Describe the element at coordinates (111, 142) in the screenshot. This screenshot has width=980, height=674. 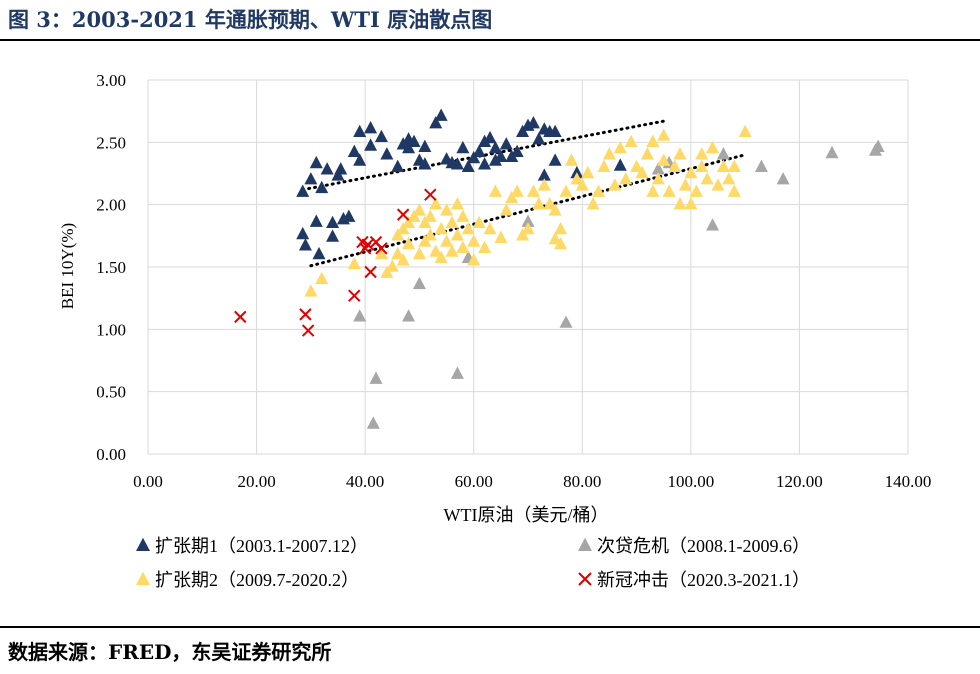
I see `y-tick-label: 2.50` at that location.